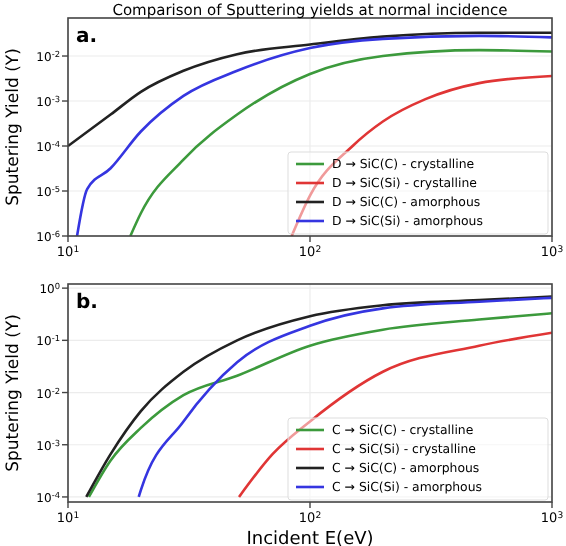 The image size is (566, 546). I want to click on annotation: a., so click(87, 37).